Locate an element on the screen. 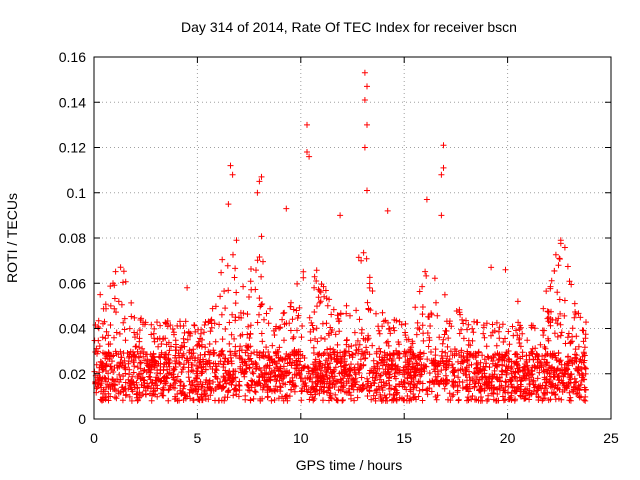  x-tick-label: 0 is located at coordinates (94, 438).